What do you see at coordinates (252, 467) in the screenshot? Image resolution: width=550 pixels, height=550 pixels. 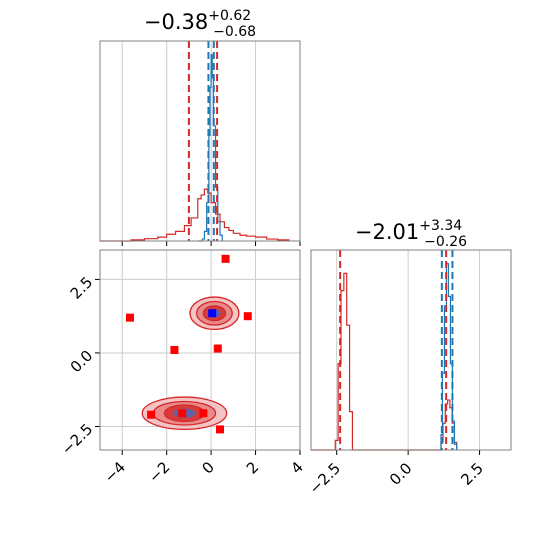 I see `x-tick-label: 2` at bounding box center [252, 467].